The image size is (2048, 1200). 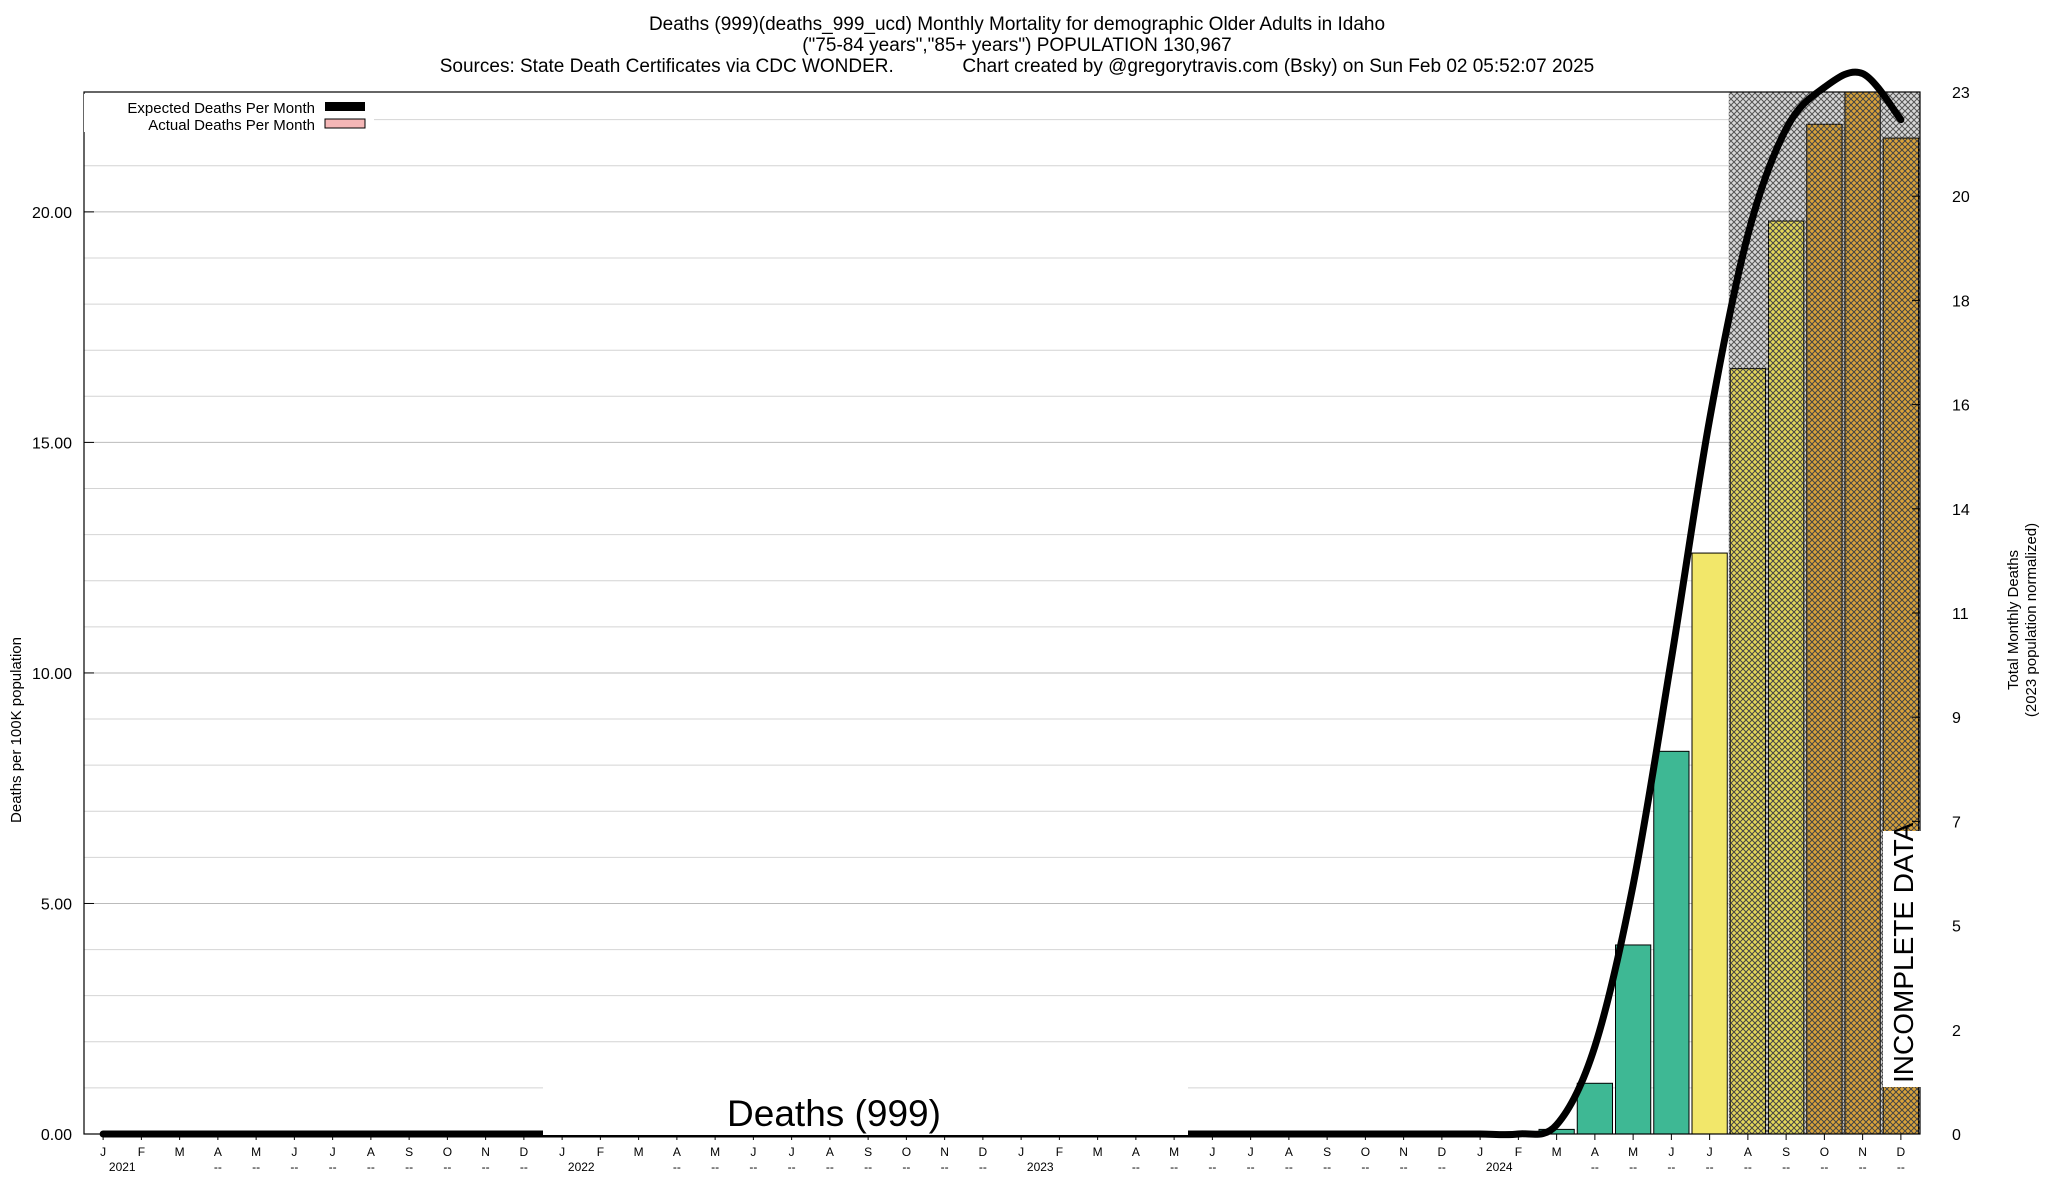 What do you see at coordinates (1903, 952) in the screenshot?
I see `incomplete-data-label: INCOMPLETE DATA` at bounding box center [1903, 952].